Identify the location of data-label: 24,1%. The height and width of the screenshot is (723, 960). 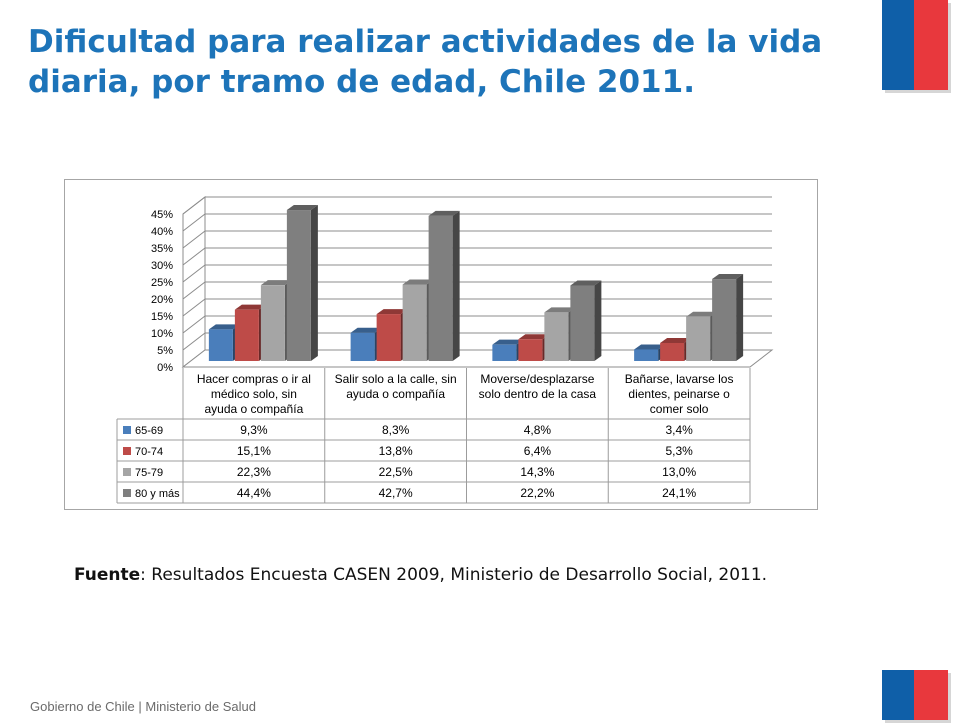
(679, 493).